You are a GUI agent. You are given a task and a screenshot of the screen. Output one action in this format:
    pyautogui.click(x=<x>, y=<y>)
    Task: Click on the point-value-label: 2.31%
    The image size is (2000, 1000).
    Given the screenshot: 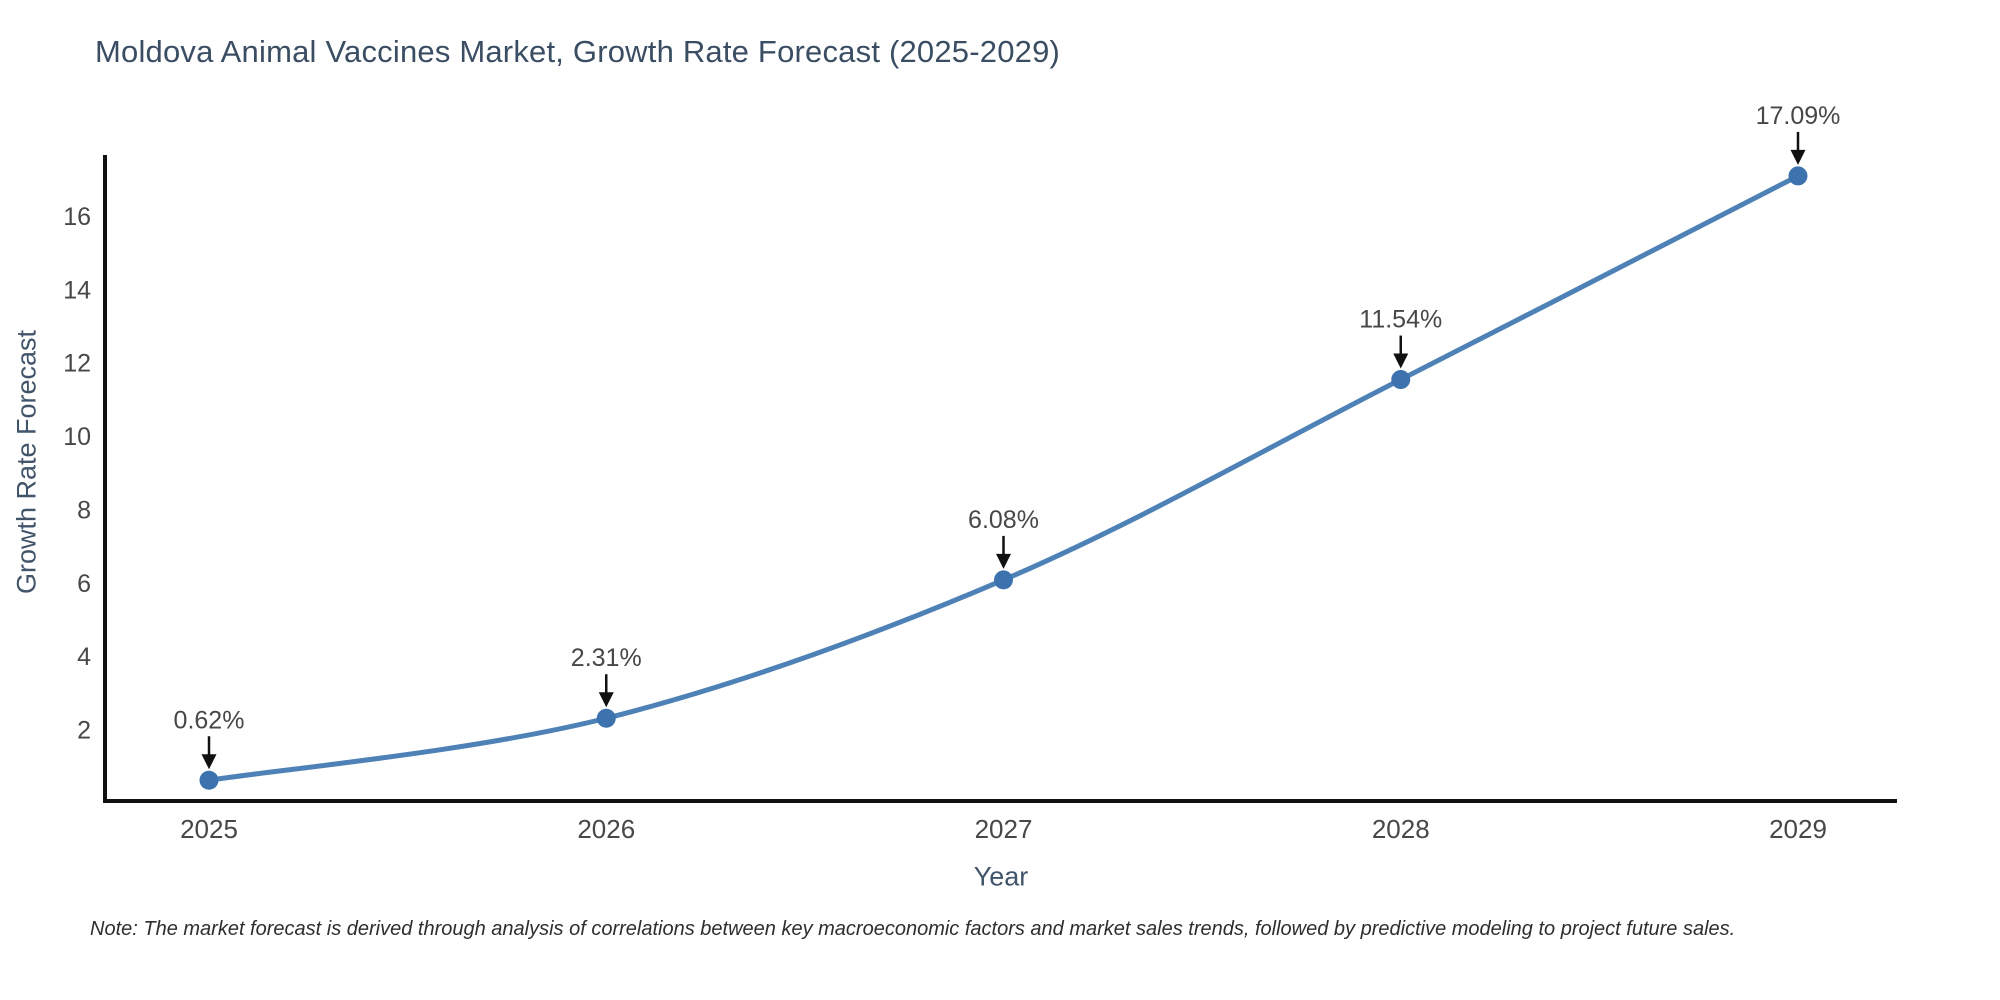 What is the action you would take?
    pyautogui.click(x=606, y=658)
    